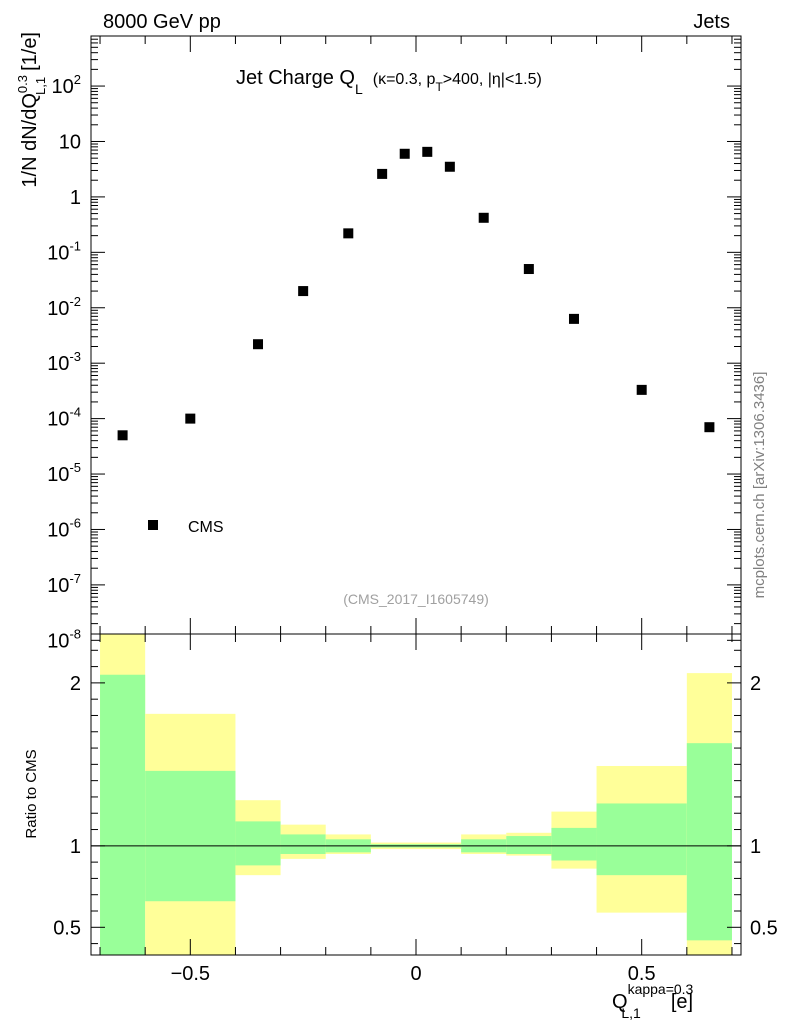 The width and height of the screenshot is (786, 1024). I want to click on y-tick-label: 10², so click(66, 85).